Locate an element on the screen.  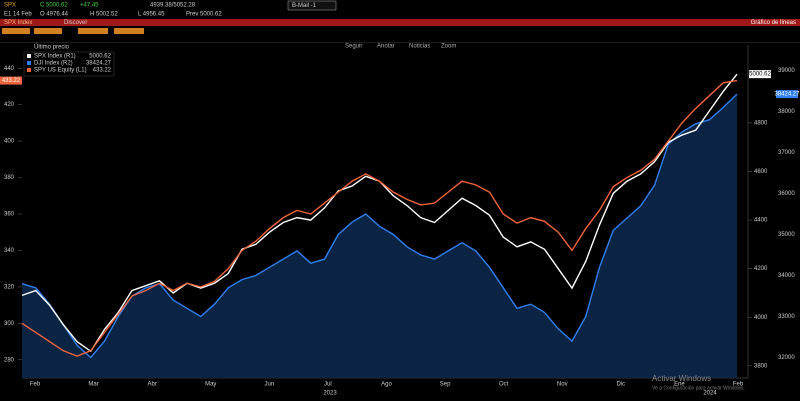
legend-label: DJI Index (R2) is located at coordinates (53, 64).